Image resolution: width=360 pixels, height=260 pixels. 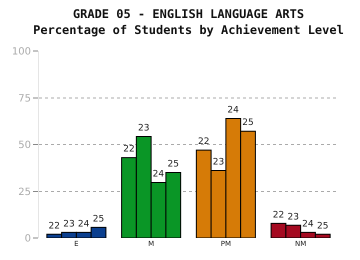 What do you see at coordinates (24, 98) in the screenshot?
I see `y-tick-label: 75` at bounding box center [24, 98].